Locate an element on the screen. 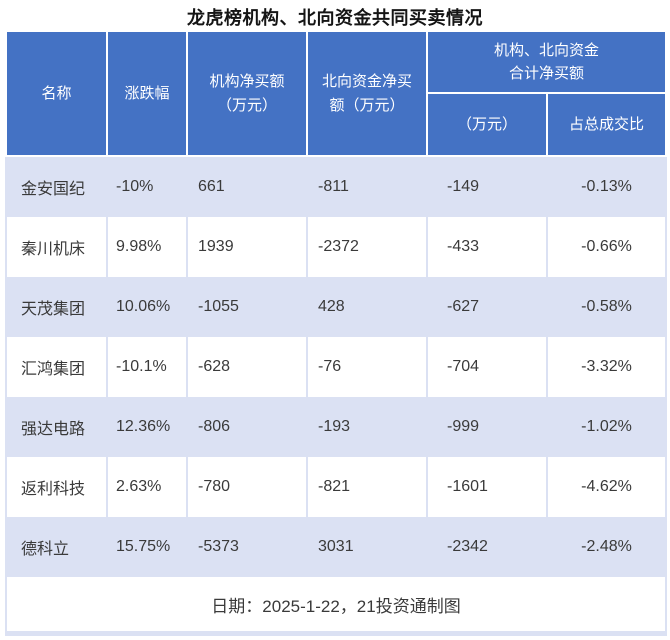  cell-north-net-buy: 428 is located at coordinates (367, 307).